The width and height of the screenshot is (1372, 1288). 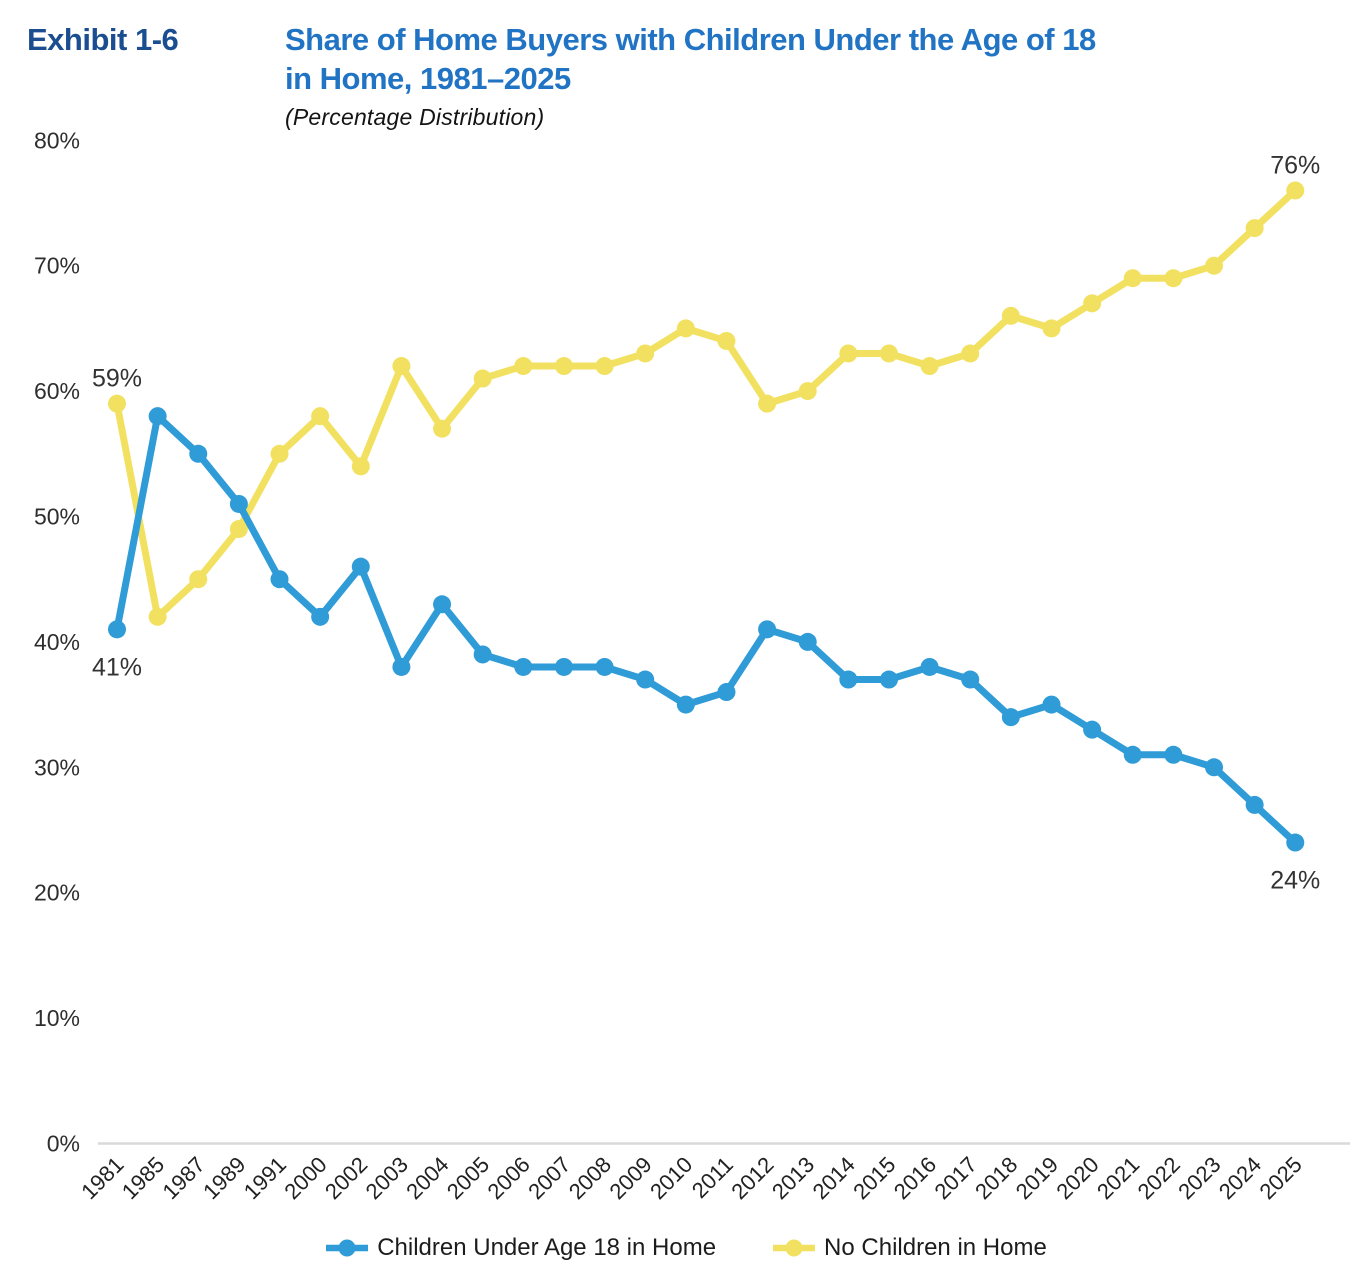 What do you see at coordinates (848, 679) in the screenshot?
I see `data-point-0-2014` at bounding box center [848, 679].